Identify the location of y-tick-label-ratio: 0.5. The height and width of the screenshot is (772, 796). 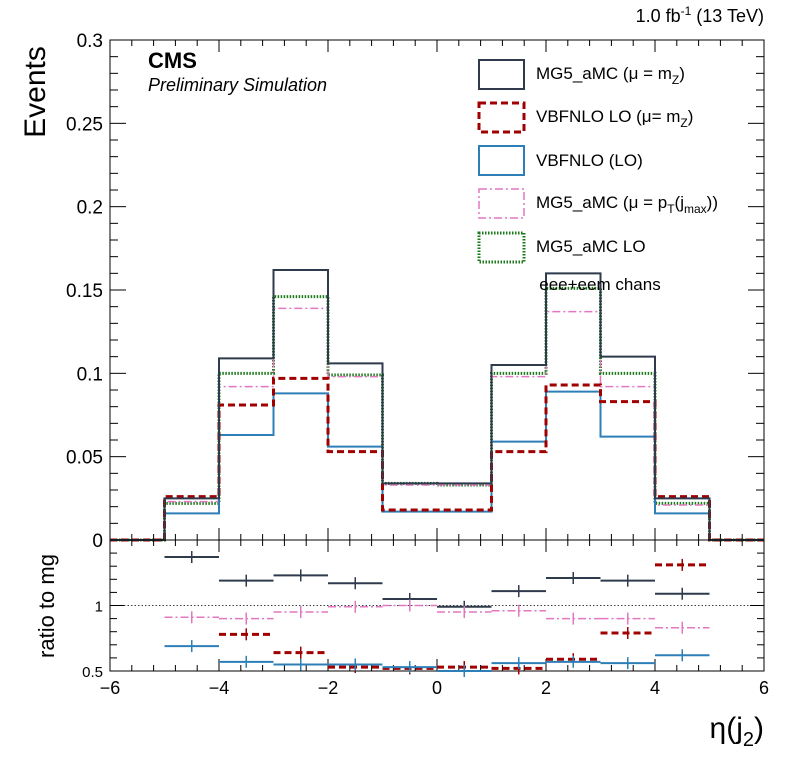
(92, 672).